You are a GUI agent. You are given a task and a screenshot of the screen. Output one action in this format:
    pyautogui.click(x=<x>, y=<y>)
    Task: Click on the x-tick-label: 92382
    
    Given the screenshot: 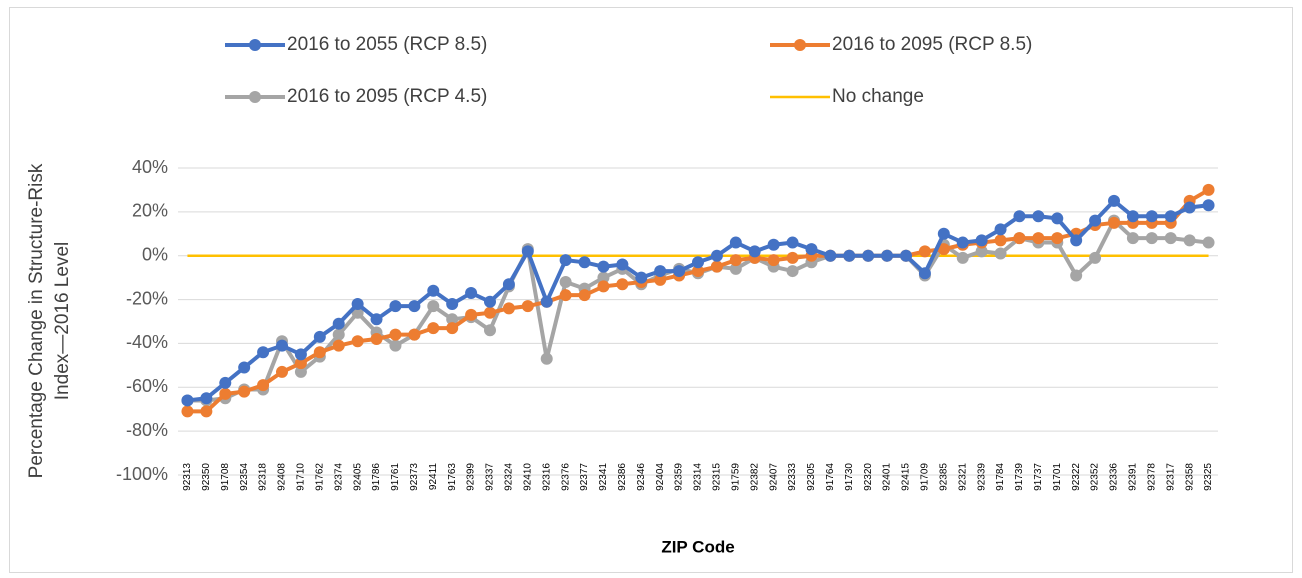 What is the action you would take?
    pyautogui.click(x=754, y=477)
    